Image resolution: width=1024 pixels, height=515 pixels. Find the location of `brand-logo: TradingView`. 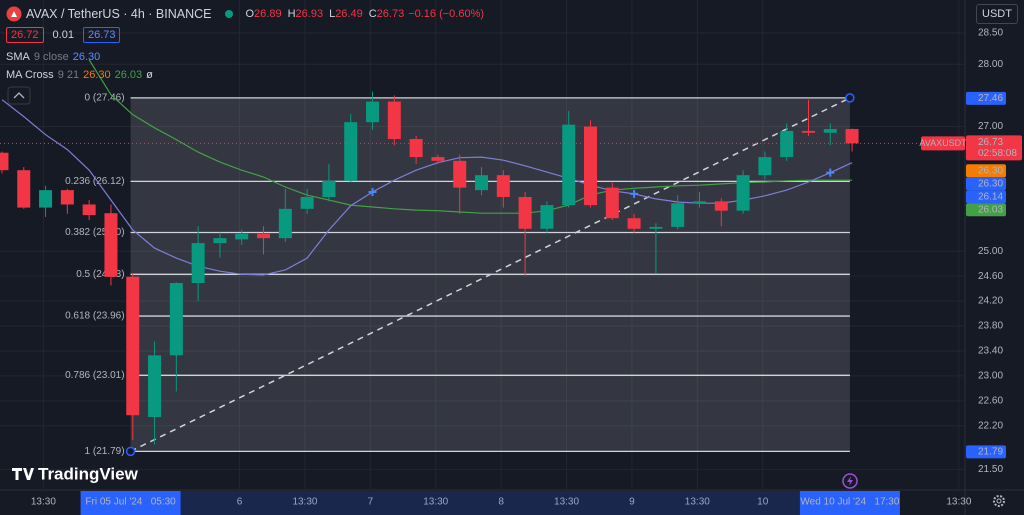

brand-logo: TradingView is located at coordinates (75, 473).